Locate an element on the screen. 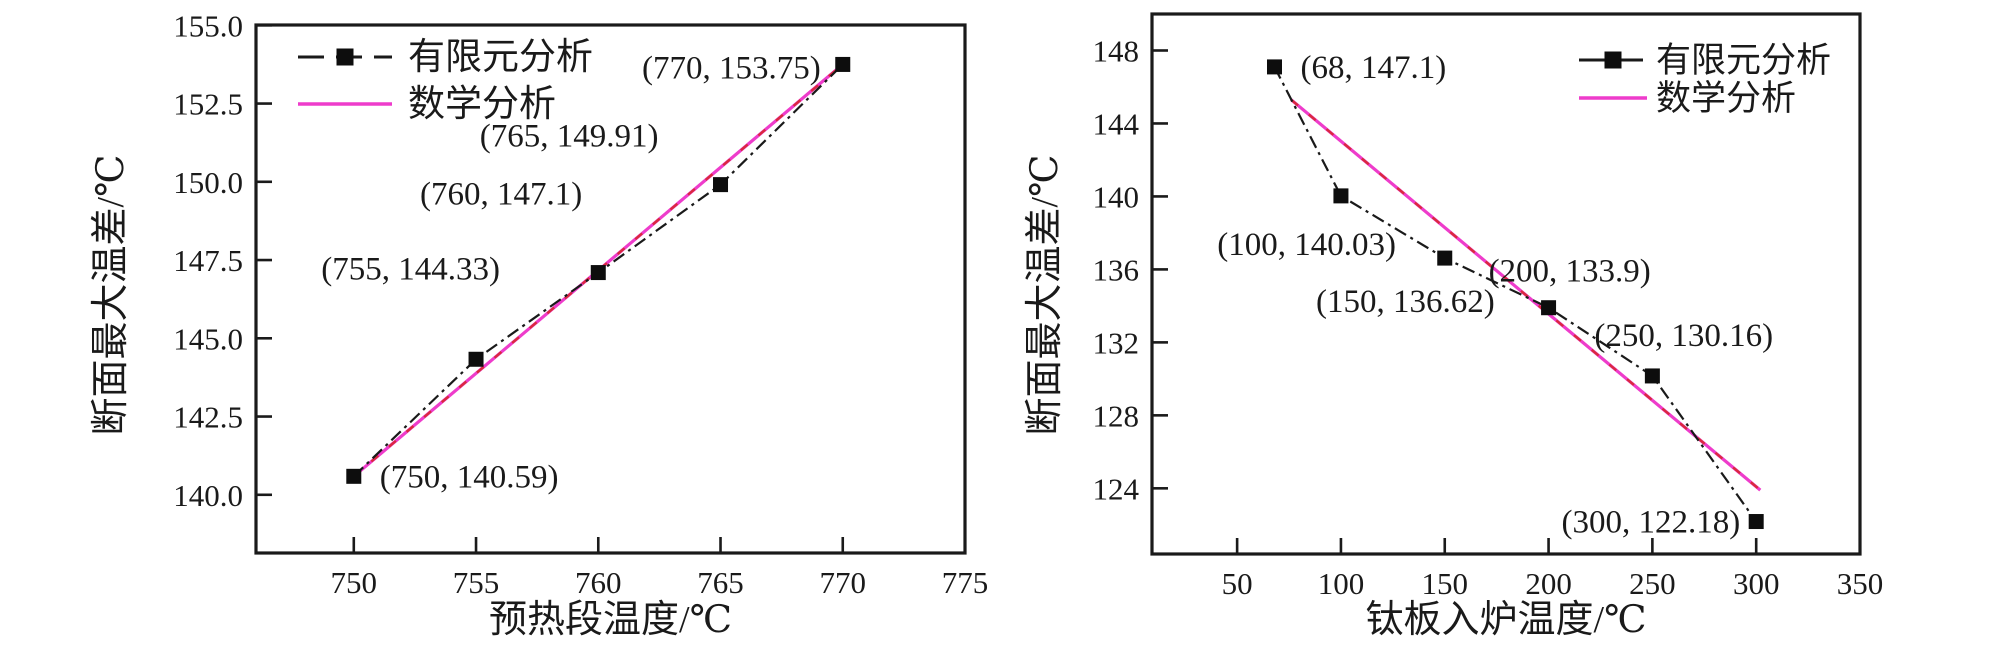  y-tick-label: 124 is located at coordinates (1116, 488).